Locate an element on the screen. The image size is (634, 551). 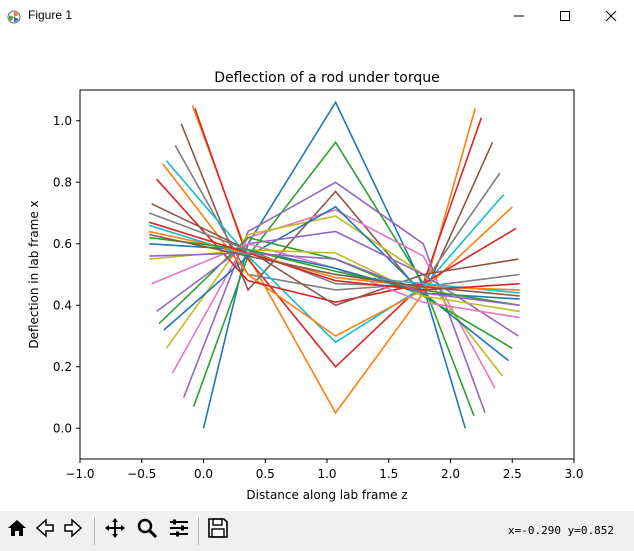
window-titlebar: Figure 1 is located at coordinates (317, 16).